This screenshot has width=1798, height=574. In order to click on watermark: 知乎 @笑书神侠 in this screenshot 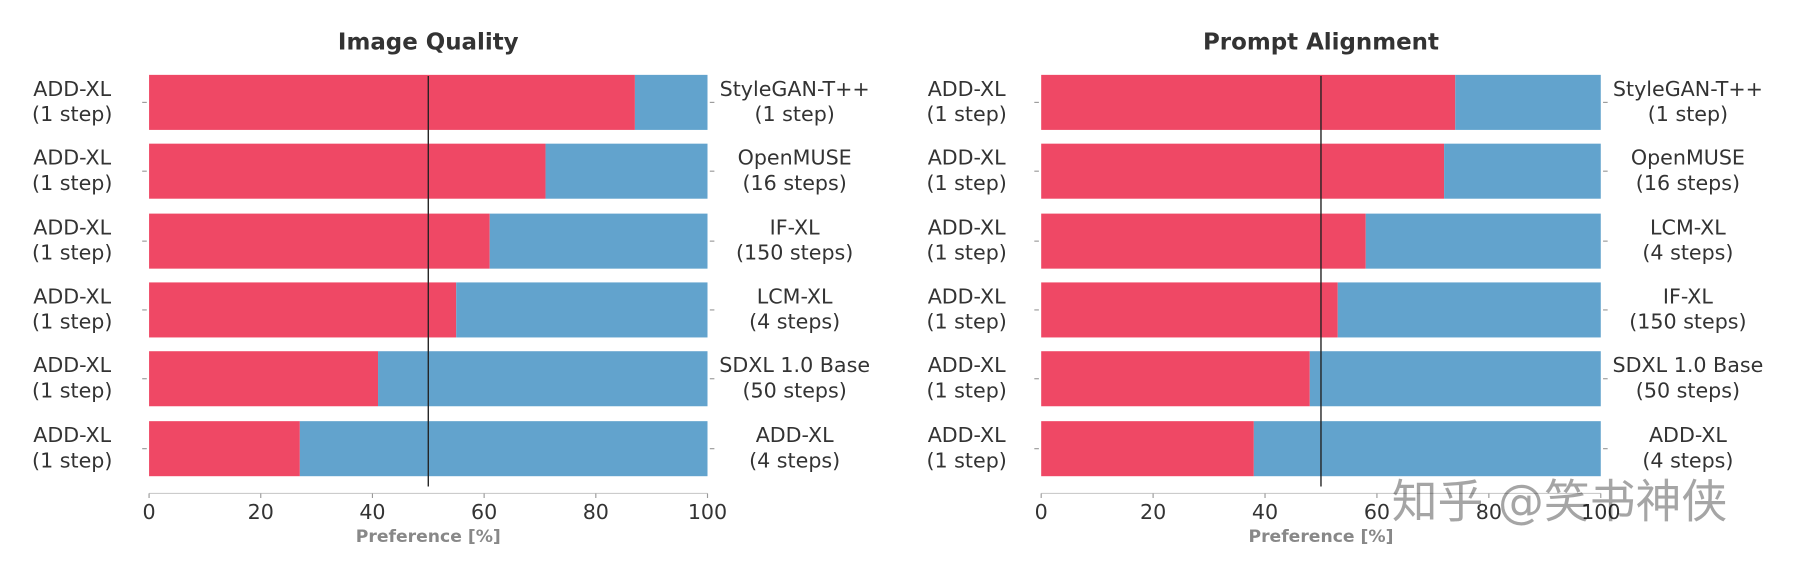, I will do `click(1560, 501)`.